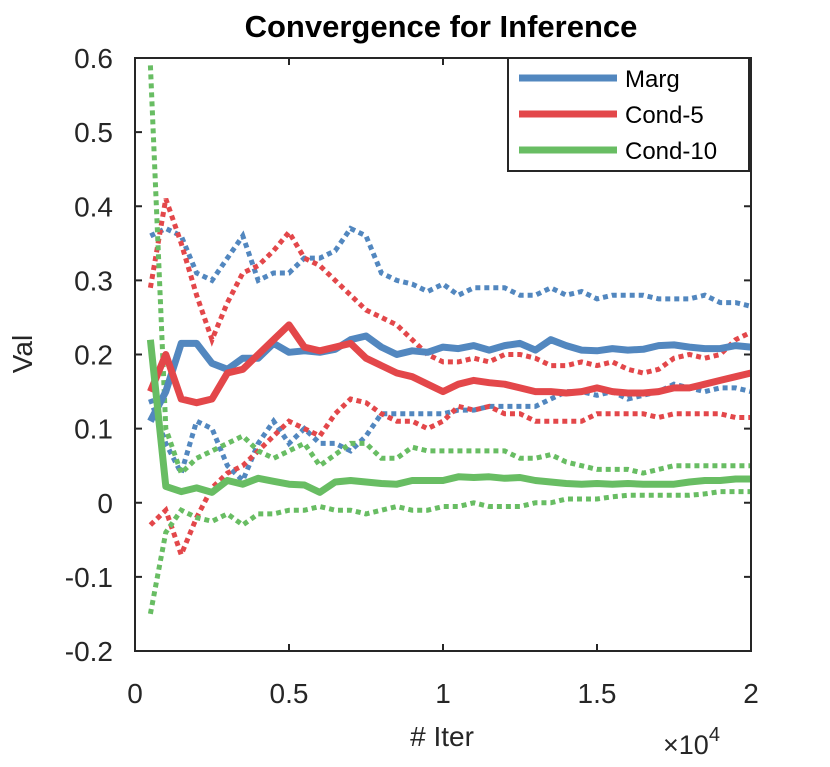  I want to click on y-tick-label: 0.6, so click(93, 58).